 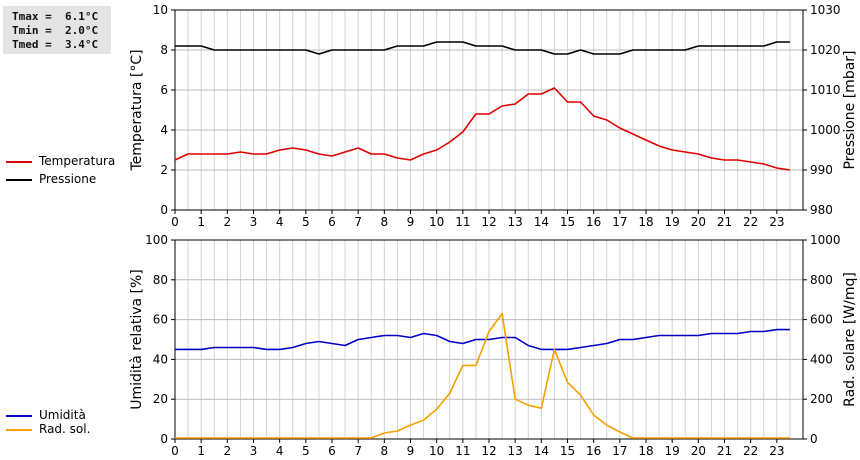 I want to click on legend-label-umidita: Umidità, so click(x=62, y=415).